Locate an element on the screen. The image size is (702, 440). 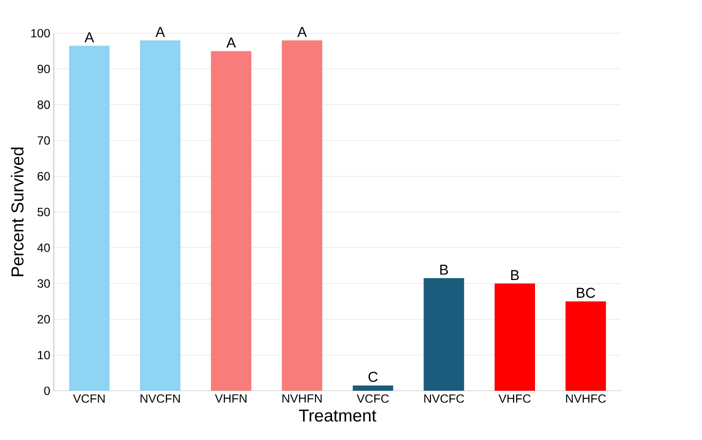
x-tick-label: NVCFC is located at coordinates (444, 398).